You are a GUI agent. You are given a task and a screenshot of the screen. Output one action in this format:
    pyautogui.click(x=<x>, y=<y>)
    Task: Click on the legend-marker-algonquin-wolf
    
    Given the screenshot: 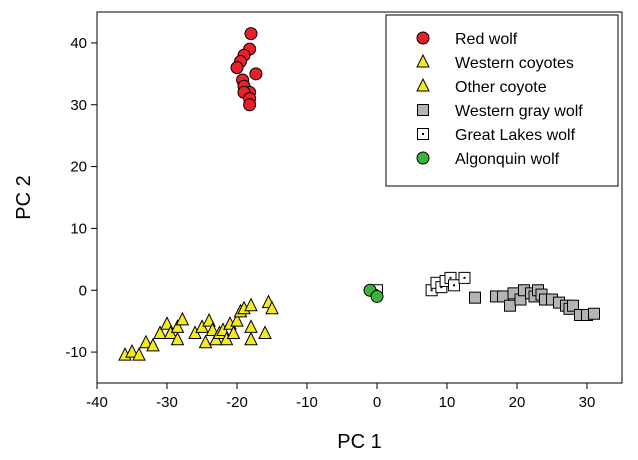 What is the action you would take?
    pyautogui.click(x=423, y=158)
    